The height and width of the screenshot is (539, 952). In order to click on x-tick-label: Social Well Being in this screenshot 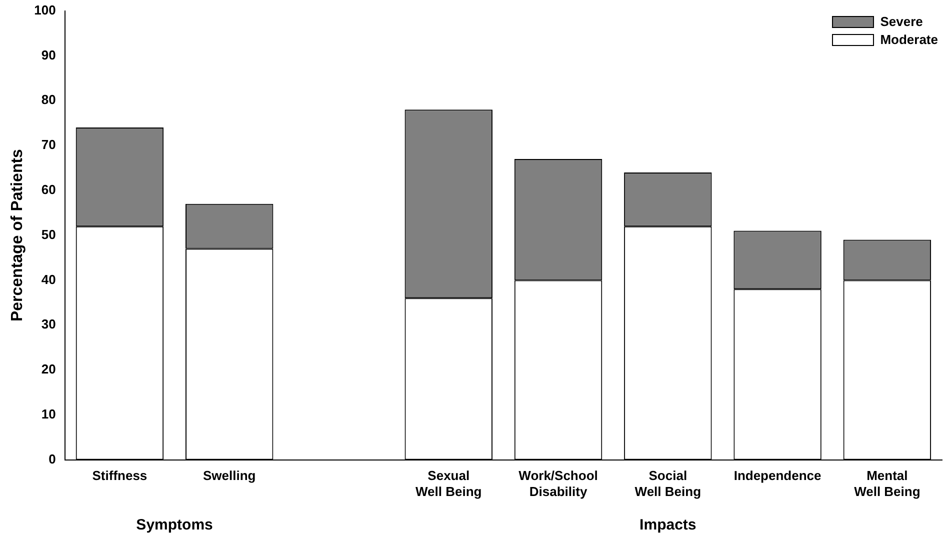, I will do `click(668, 483)`.